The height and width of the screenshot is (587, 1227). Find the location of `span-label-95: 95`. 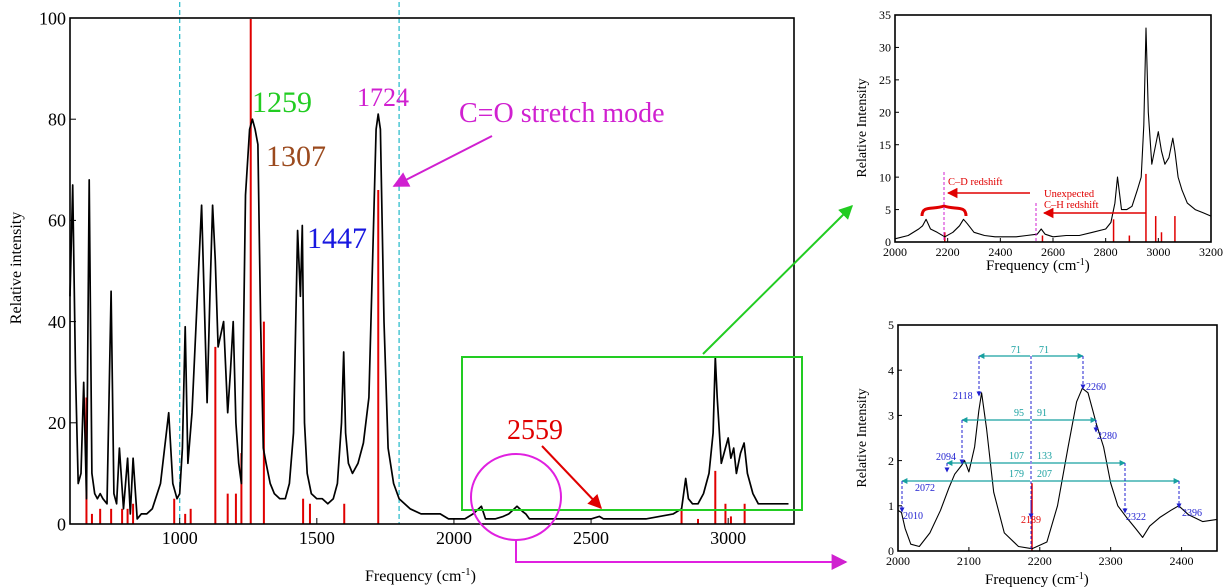

span-label-95: 95 is located at coordinates (1019, 413).